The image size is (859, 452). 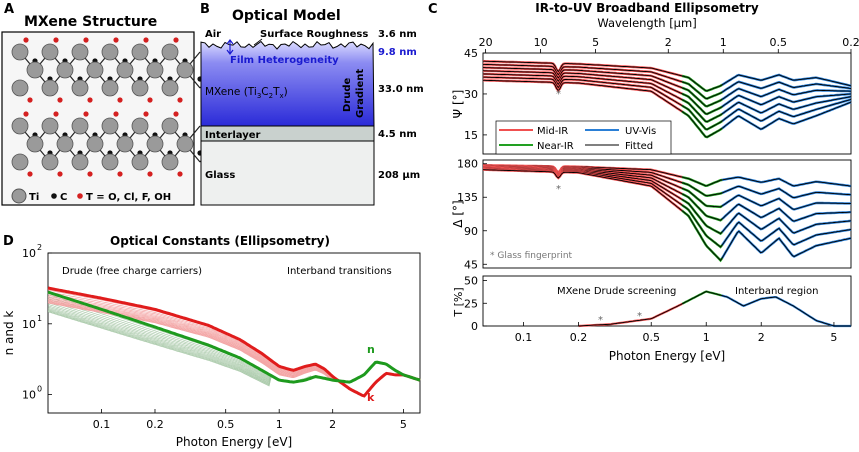 I want to click on panel-c-title: IR-to-UV Broadband Ellipsometry, so click(x=647, y=8).